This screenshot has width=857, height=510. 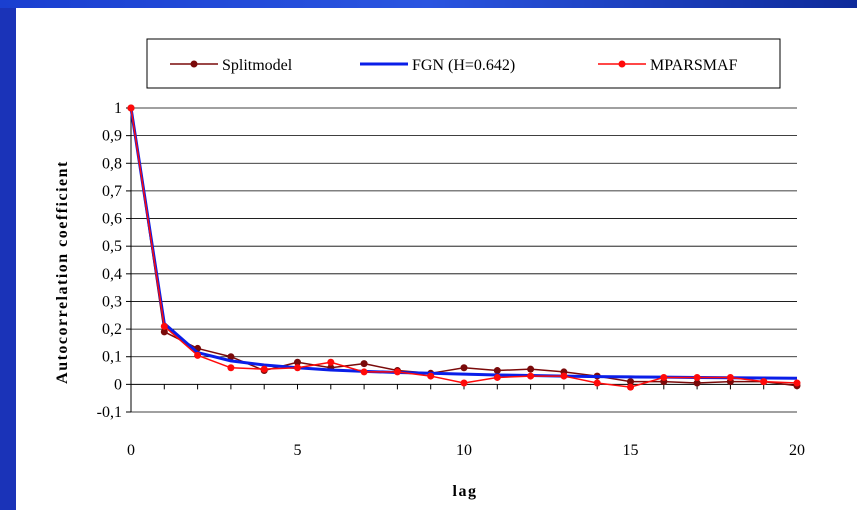 I want to click on legend-item-splitmodel: Splitmodel, so click(x=231, y=65).